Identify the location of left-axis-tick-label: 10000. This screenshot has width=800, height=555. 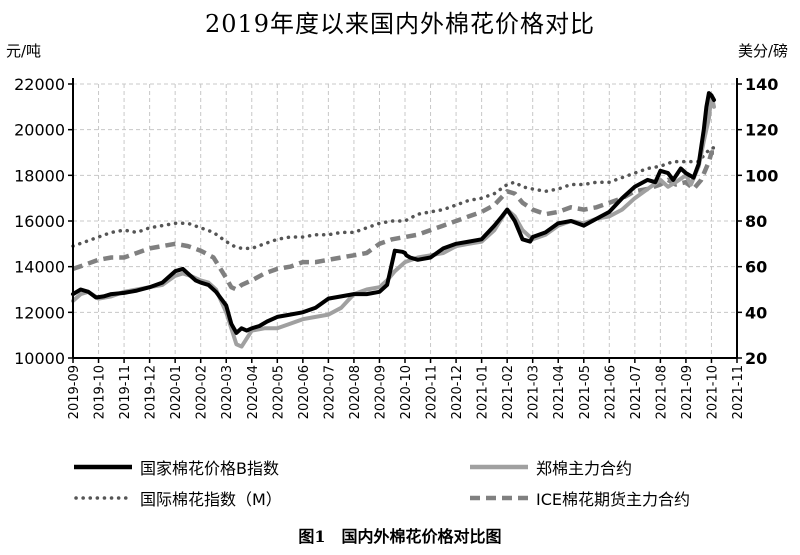
(39, 358).